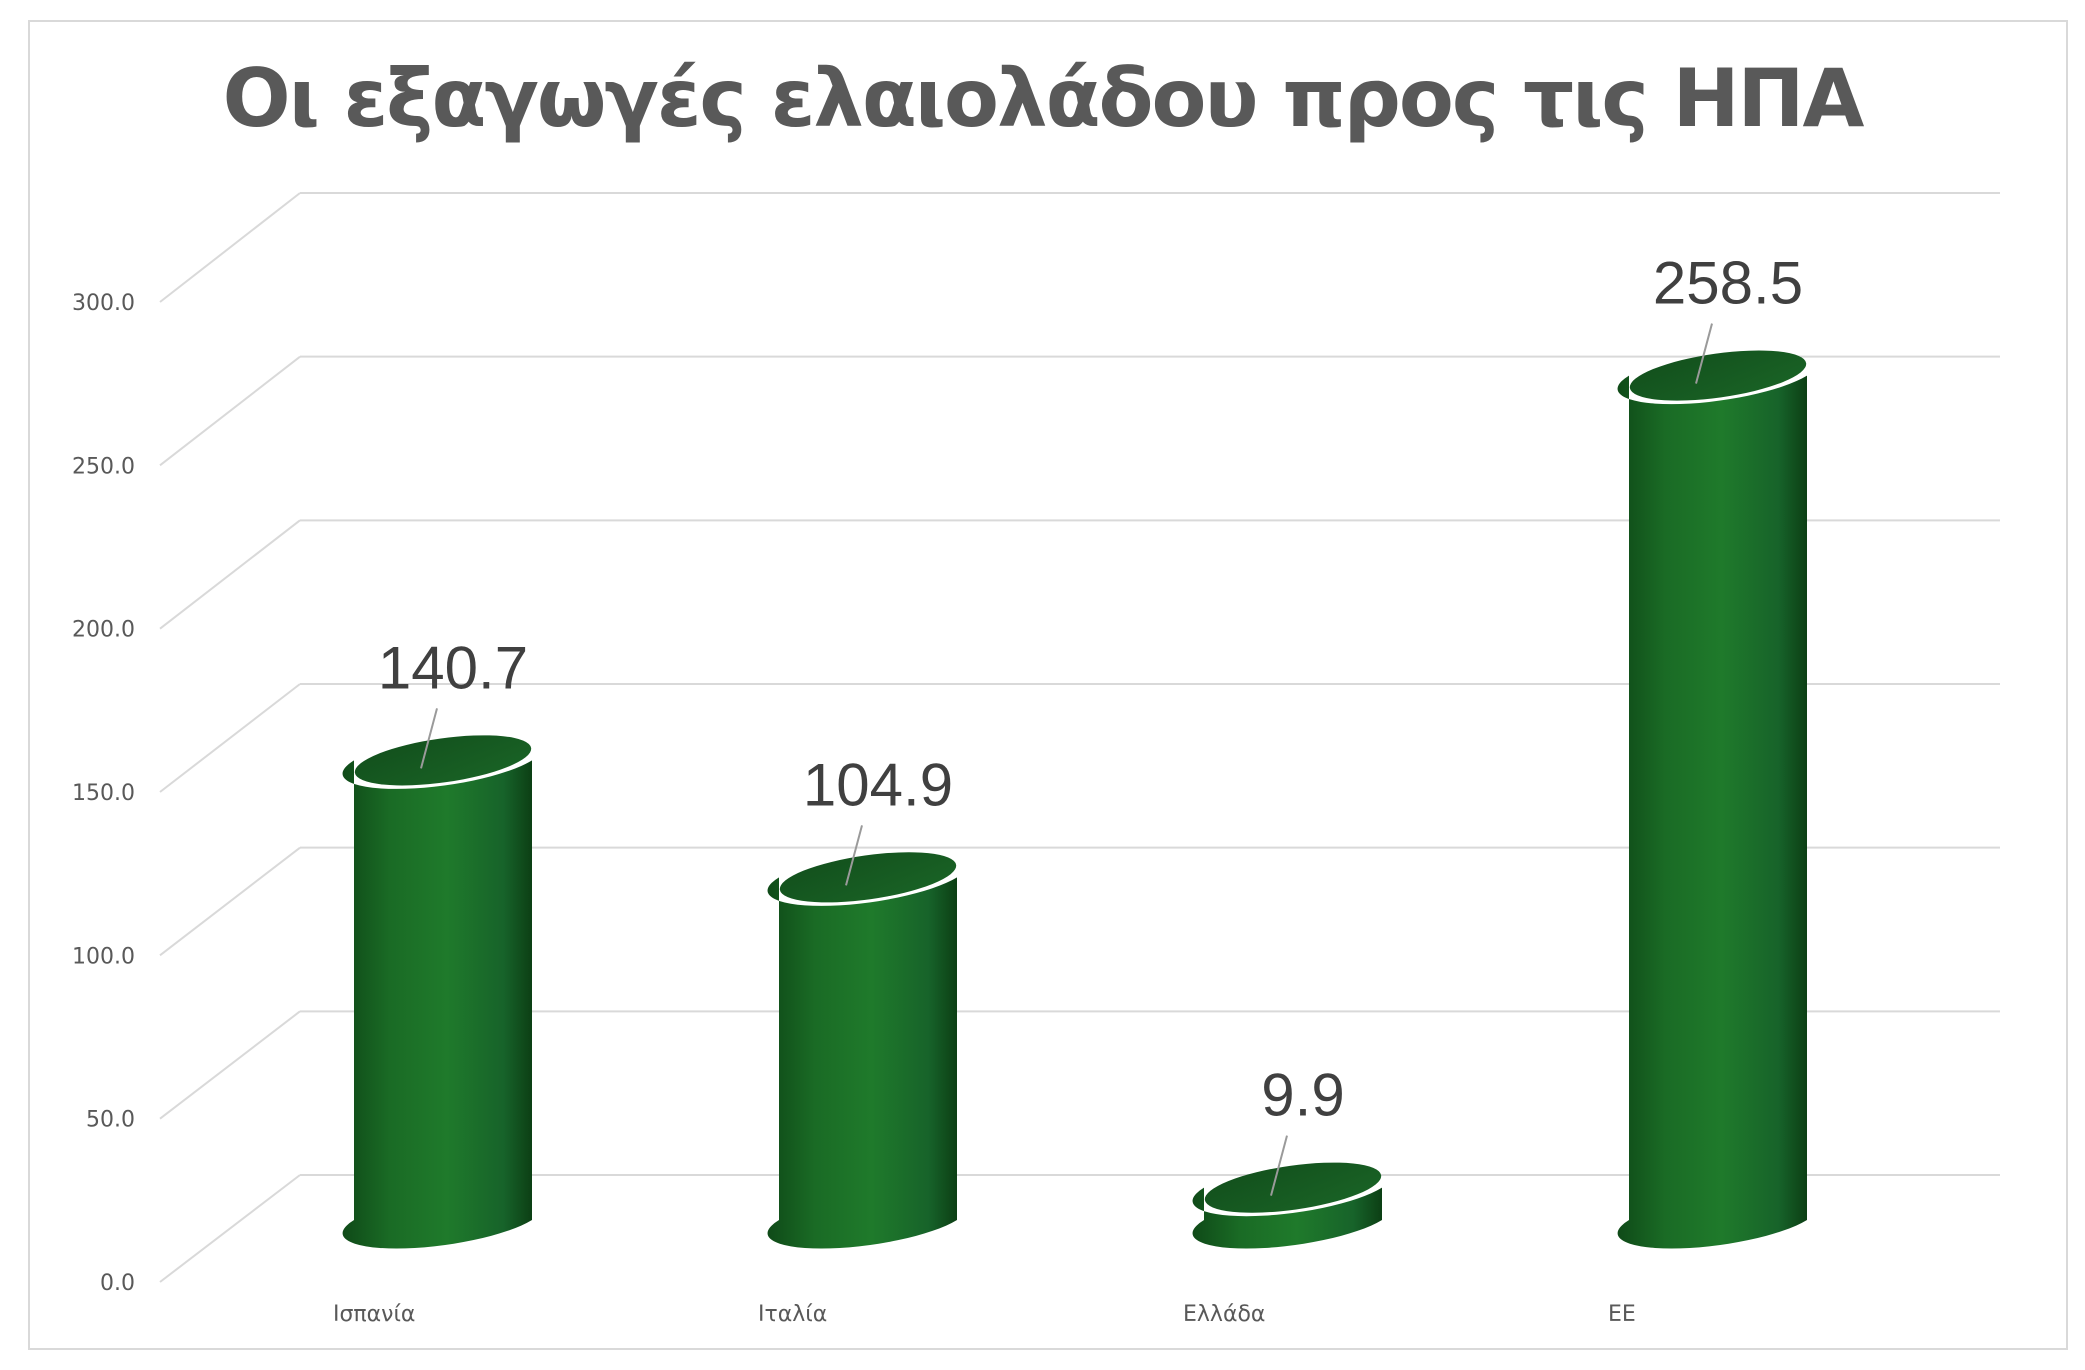  Describe the element at coordinates (117, 1283) in the screenshot. I see `y-tick-label: 0.0` at that location.